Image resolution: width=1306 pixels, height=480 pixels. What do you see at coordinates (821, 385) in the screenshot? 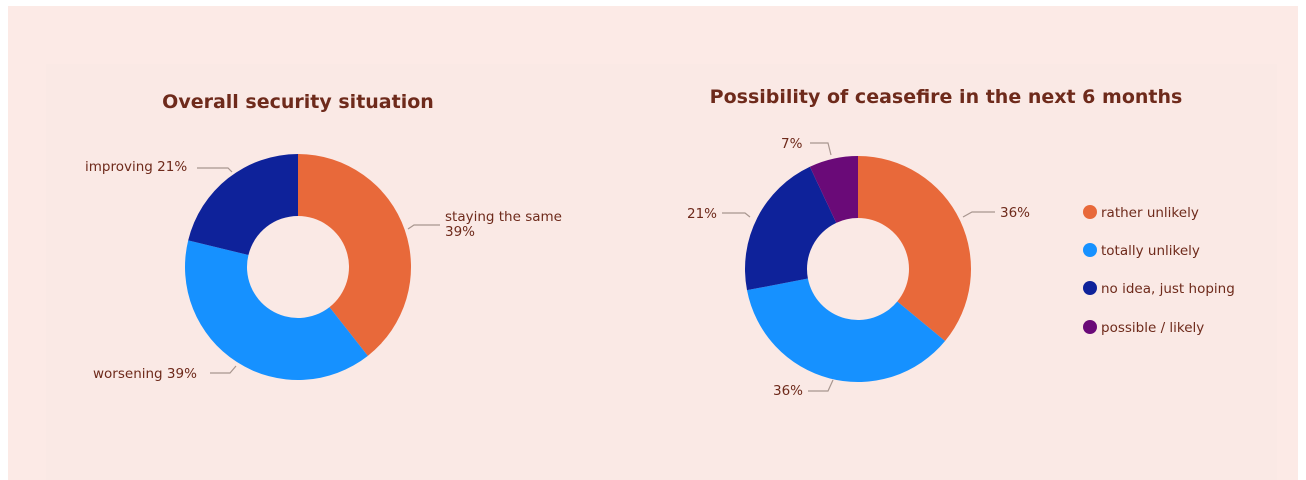
I see `leader-totally-unlikely` at bounding box center [821, 385].